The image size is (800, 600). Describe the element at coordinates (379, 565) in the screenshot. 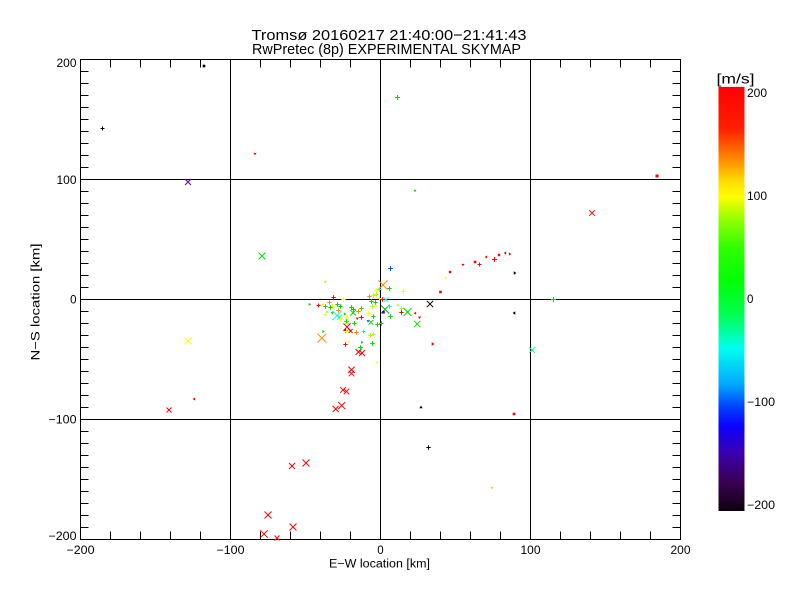

I see `svg-text: E−W location [km]` at that location.